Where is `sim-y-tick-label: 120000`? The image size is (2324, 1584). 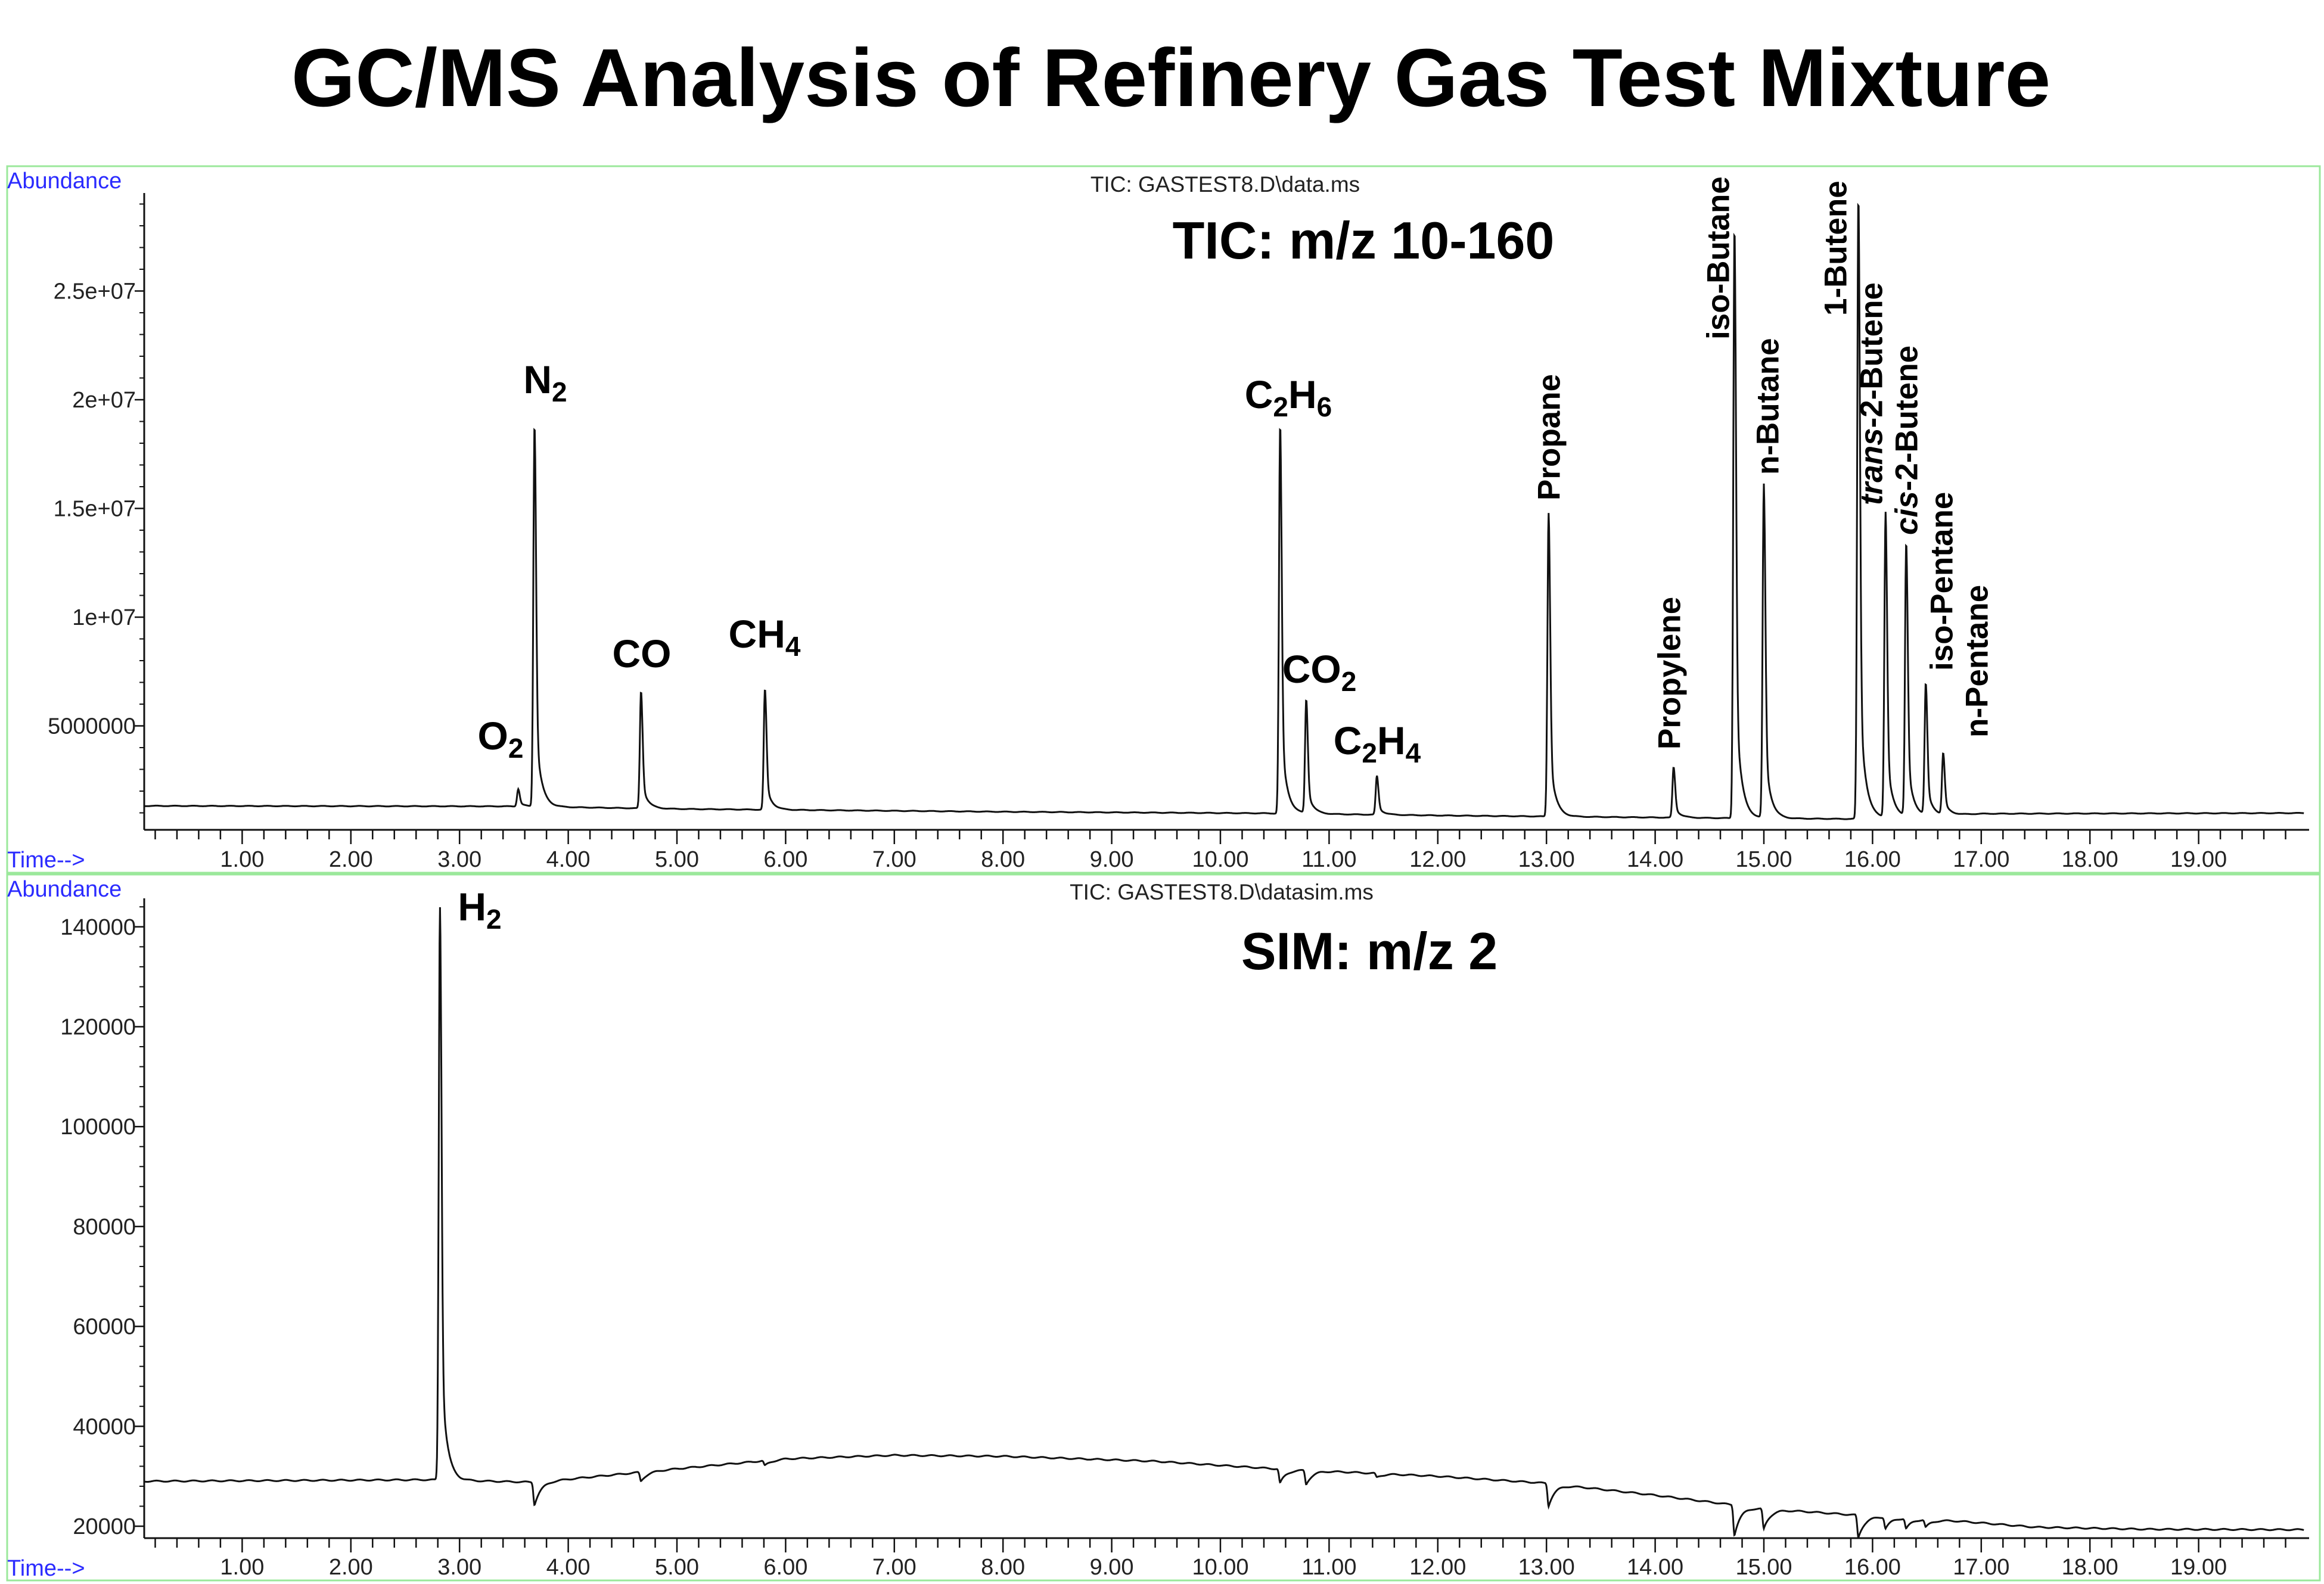 sim-y-tick-label: 120000 is located at coordinates (98, 1027).